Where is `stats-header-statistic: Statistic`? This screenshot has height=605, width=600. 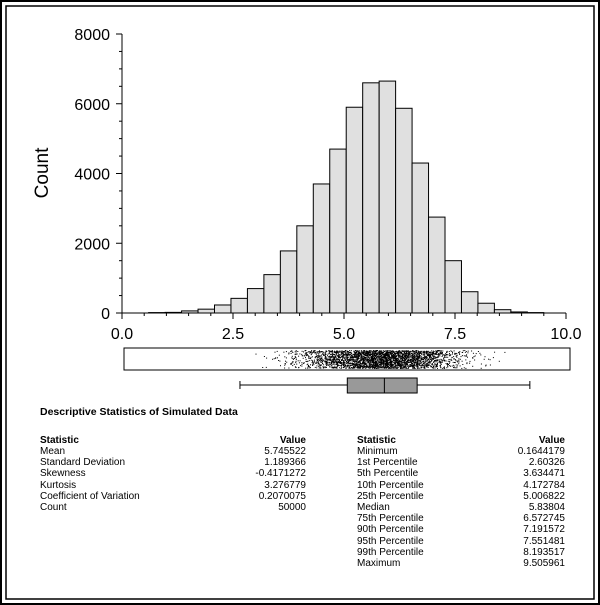
stats-header-statistic: Statistic is located at coordinates (59, 440).